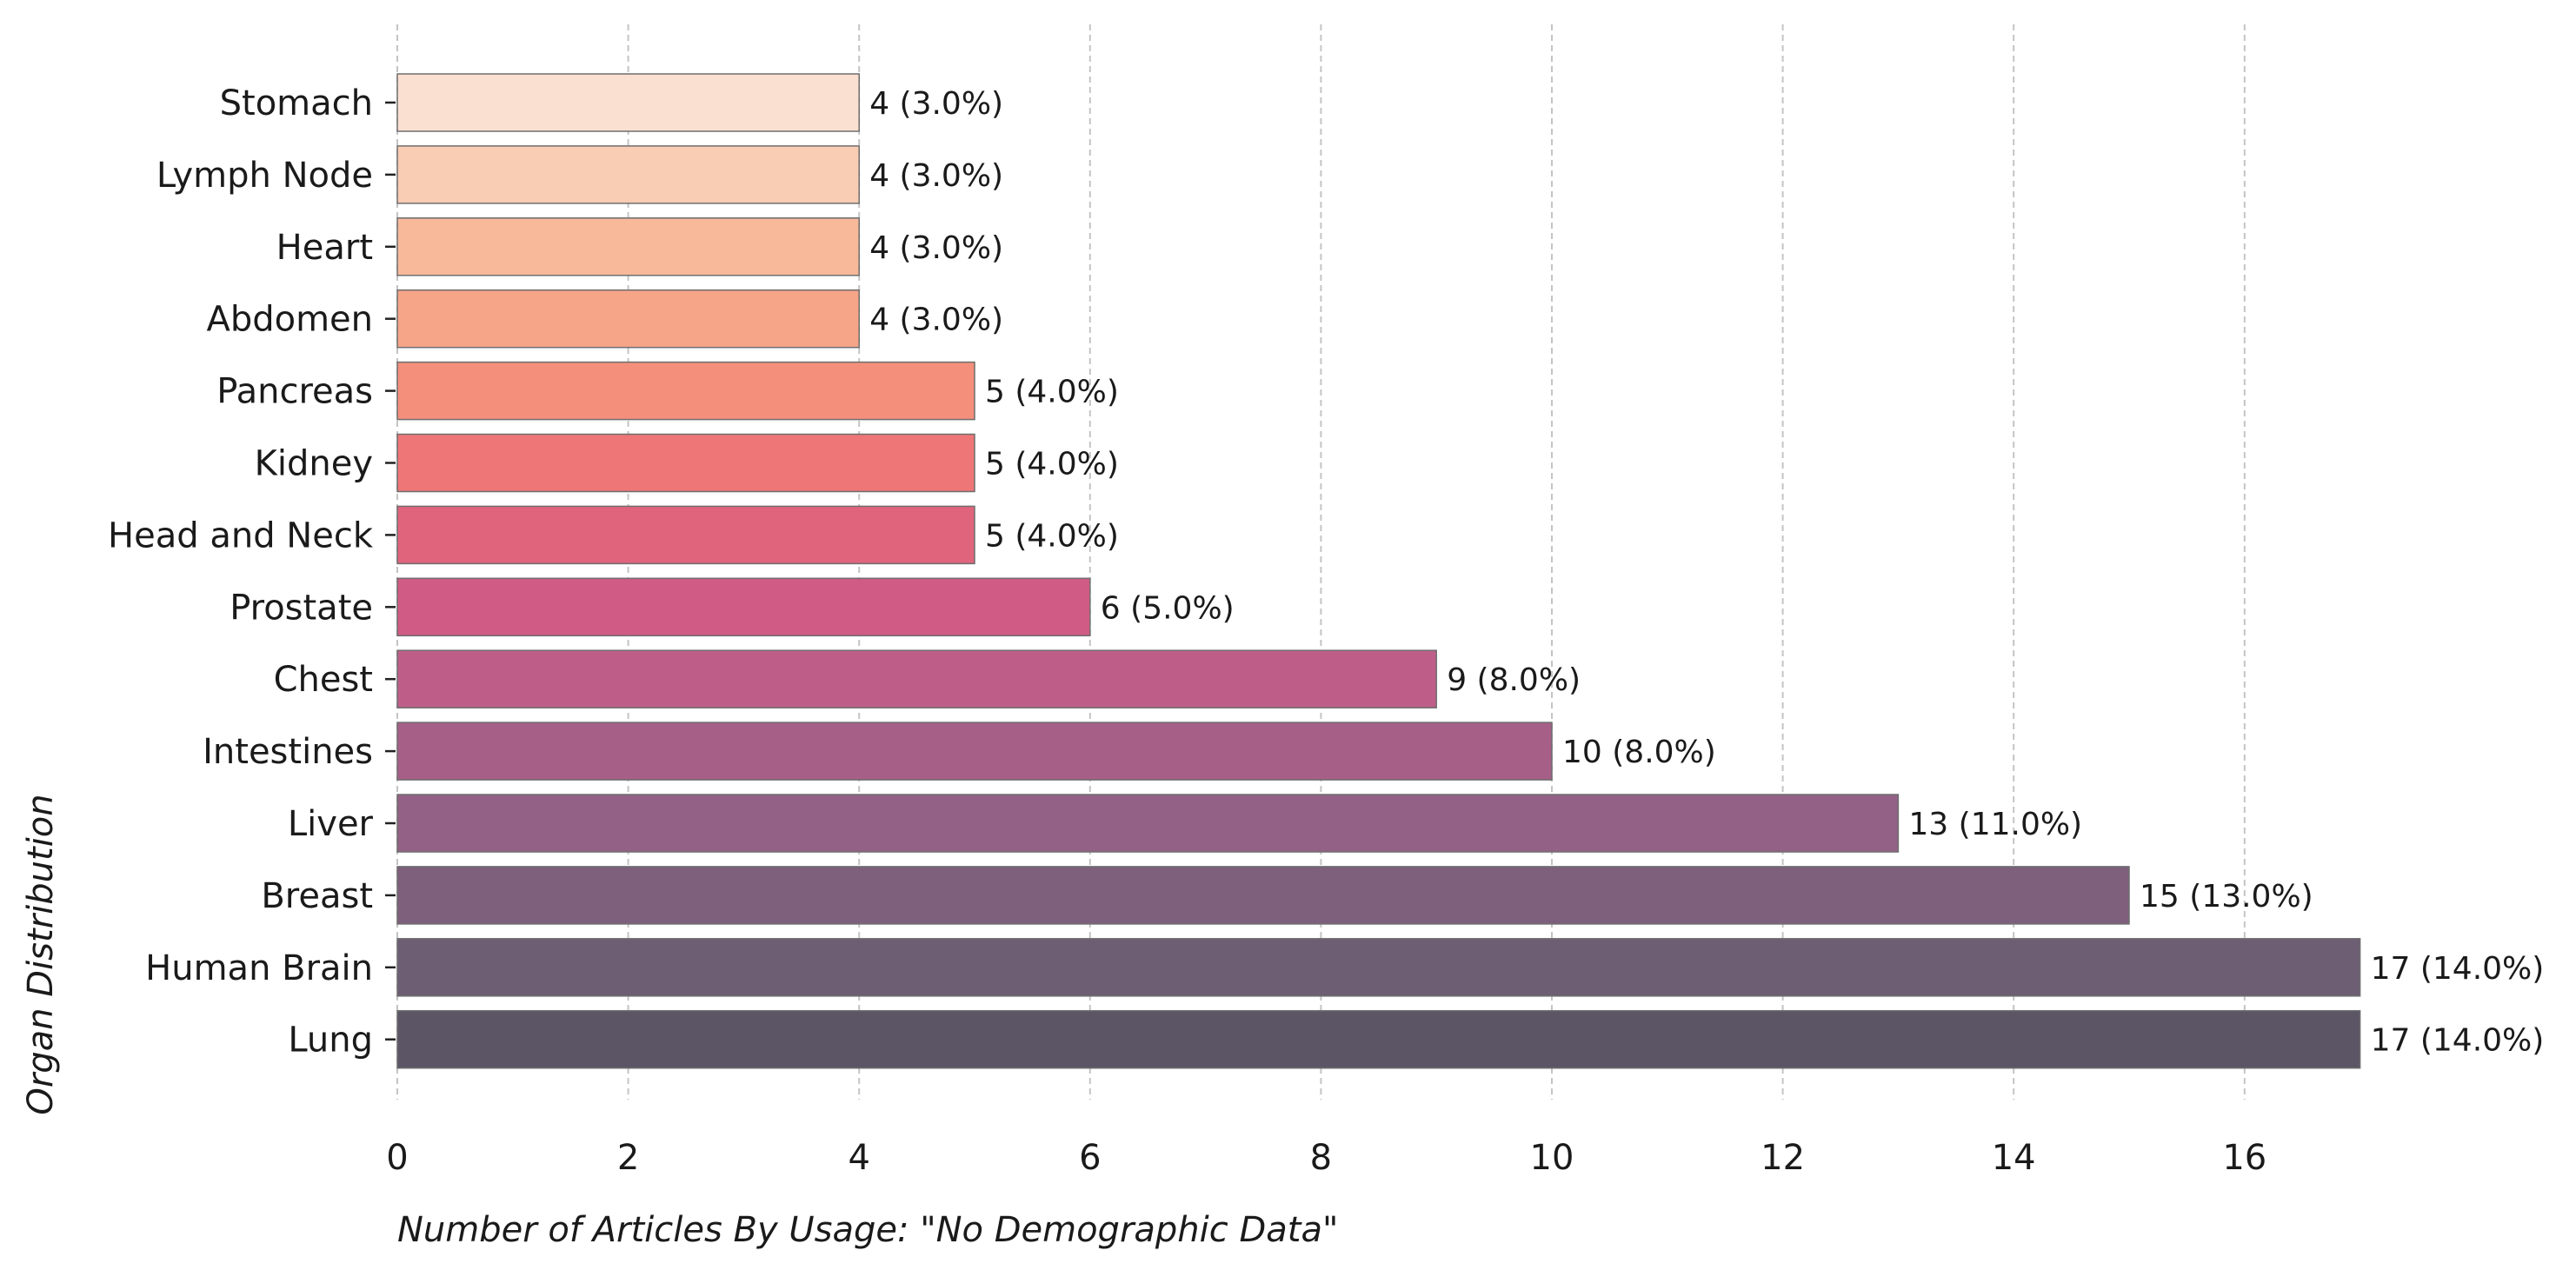 The height and width of the screenshot is (1277, 2576). What do you see at coordinates (1514, 680) in the screenshot?
I see `data-label: 9 (8.0%)` at bounding box center [1514, 680].